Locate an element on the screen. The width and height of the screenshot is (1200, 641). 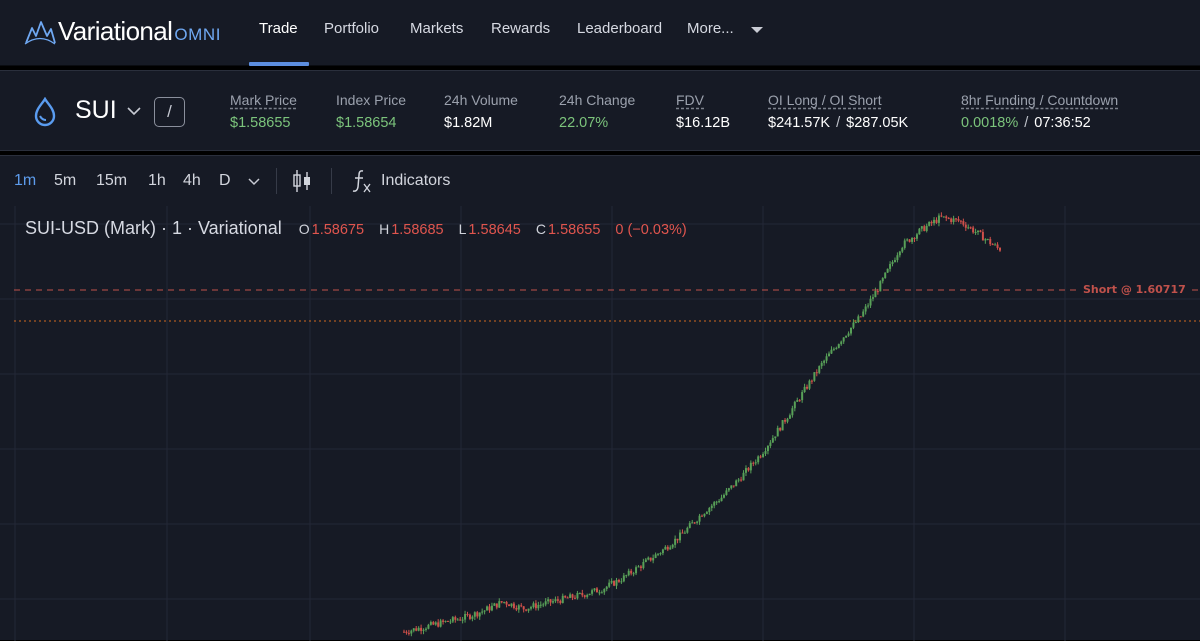
nav-rewards: Rewards is located at coordinates (521, 28).